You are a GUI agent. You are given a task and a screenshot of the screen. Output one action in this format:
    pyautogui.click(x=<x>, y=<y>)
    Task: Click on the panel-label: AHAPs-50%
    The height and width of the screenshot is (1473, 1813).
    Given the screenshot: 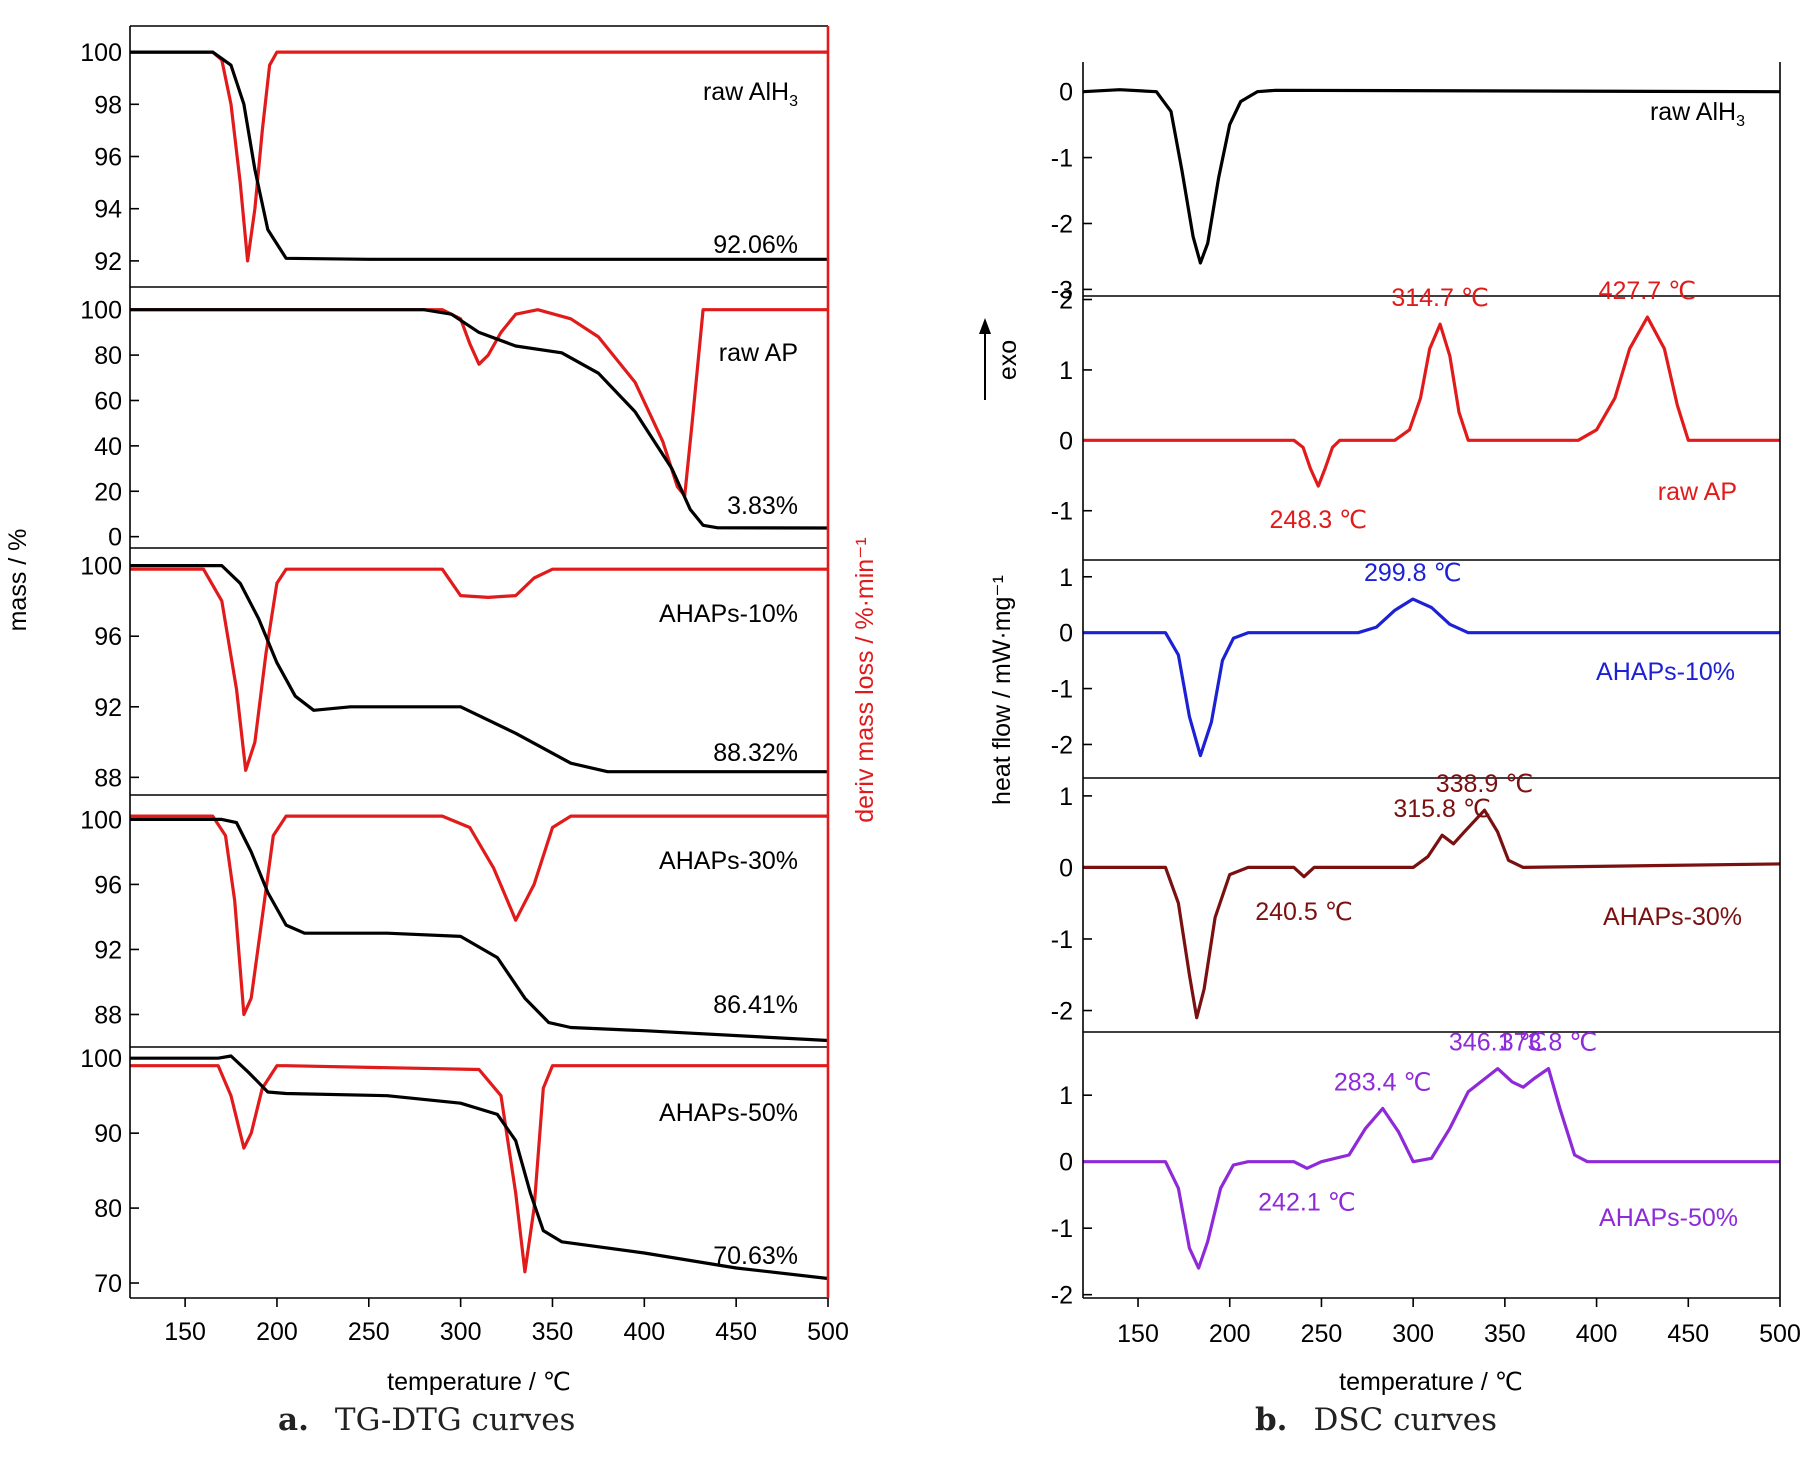 What is the action you would take?
    pyautogui.click(x=728, y=1113)
    